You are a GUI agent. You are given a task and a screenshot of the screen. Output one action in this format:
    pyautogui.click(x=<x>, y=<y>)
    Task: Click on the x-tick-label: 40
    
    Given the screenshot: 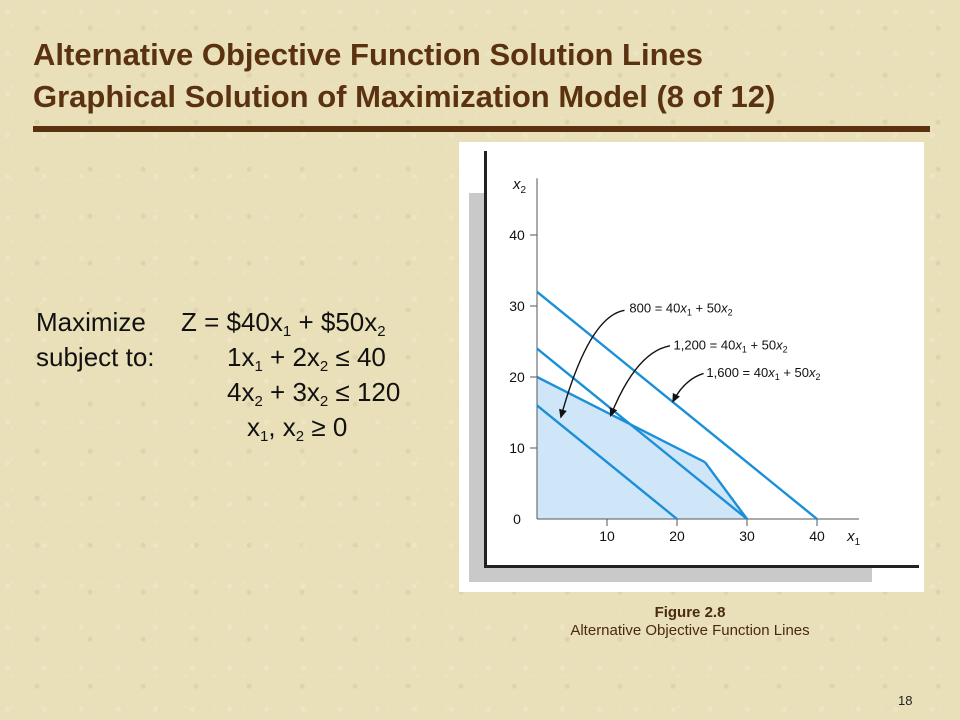 What is the action you would take?
    pyautogui.click(x=817, y=536)
    